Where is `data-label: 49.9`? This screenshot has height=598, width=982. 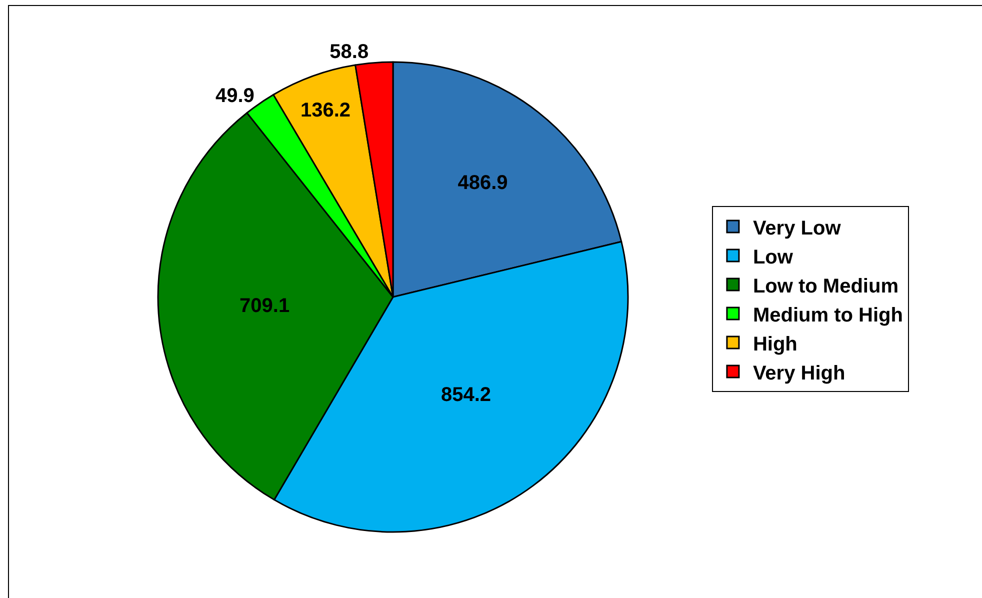
data-label: 49.9 is located at coordinates (234, 95).